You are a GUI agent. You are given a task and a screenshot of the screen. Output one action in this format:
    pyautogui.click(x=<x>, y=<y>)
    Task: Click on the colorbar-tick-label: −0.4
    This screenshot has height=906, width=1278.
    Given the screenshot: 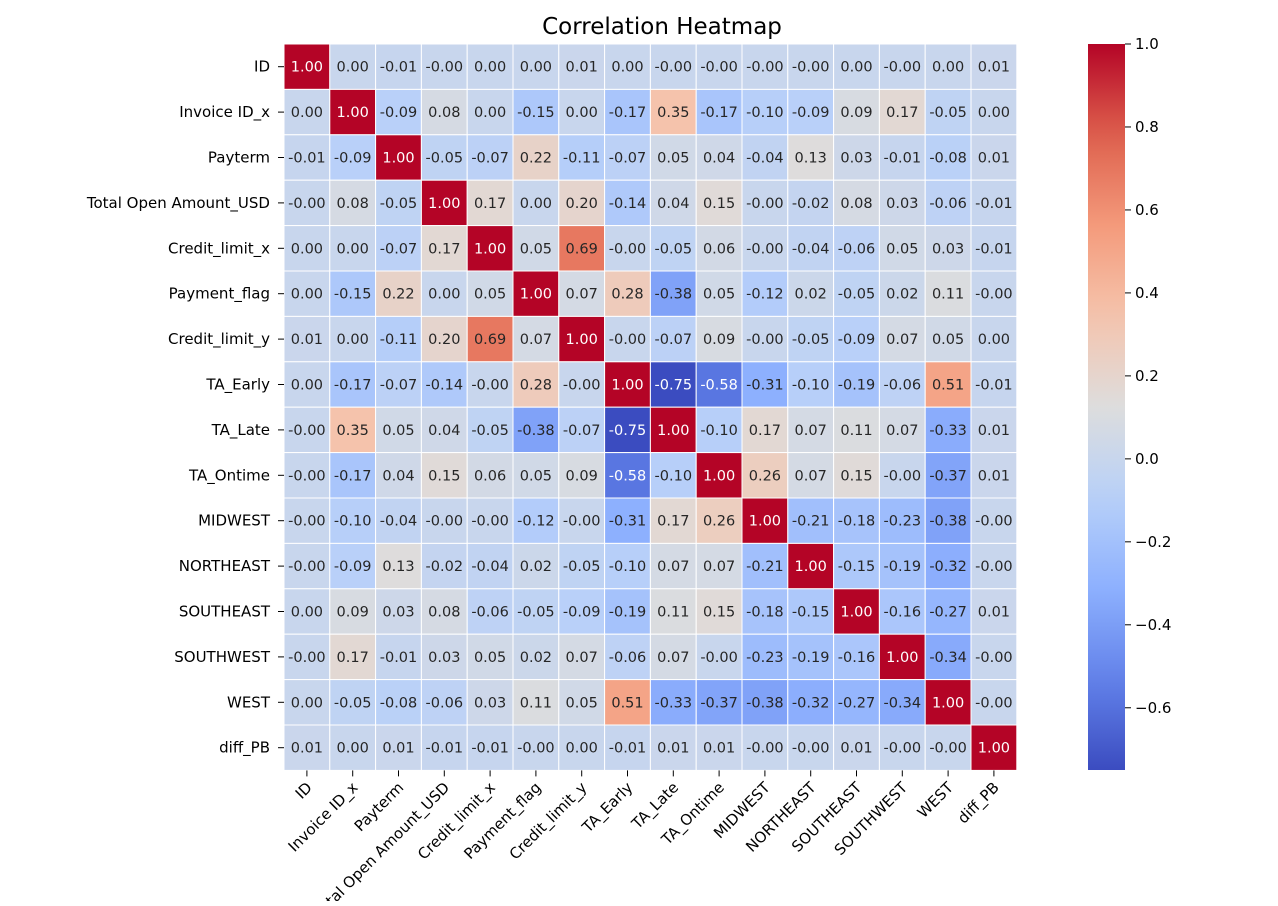 What is the action you would take?
    pyautogui.click(x=1153, y=625)
    